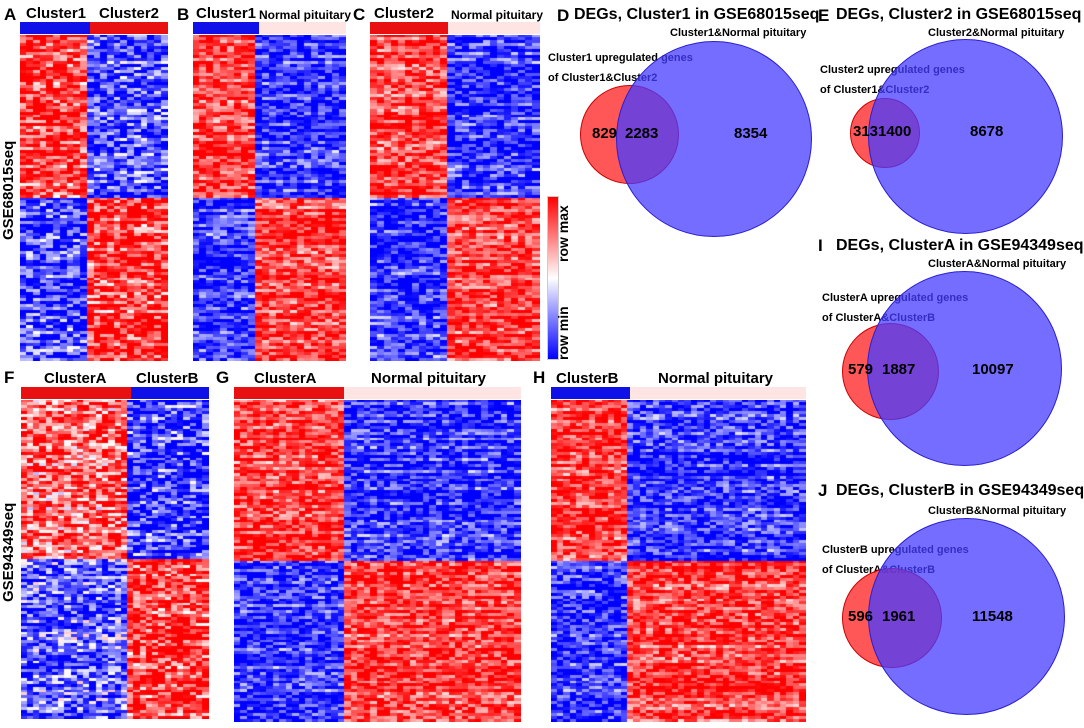 Image resolution: width=1084 pixels, height=728 pixels. I want to click on panel-h-group1-label: ClusterB, so click(587, 378).